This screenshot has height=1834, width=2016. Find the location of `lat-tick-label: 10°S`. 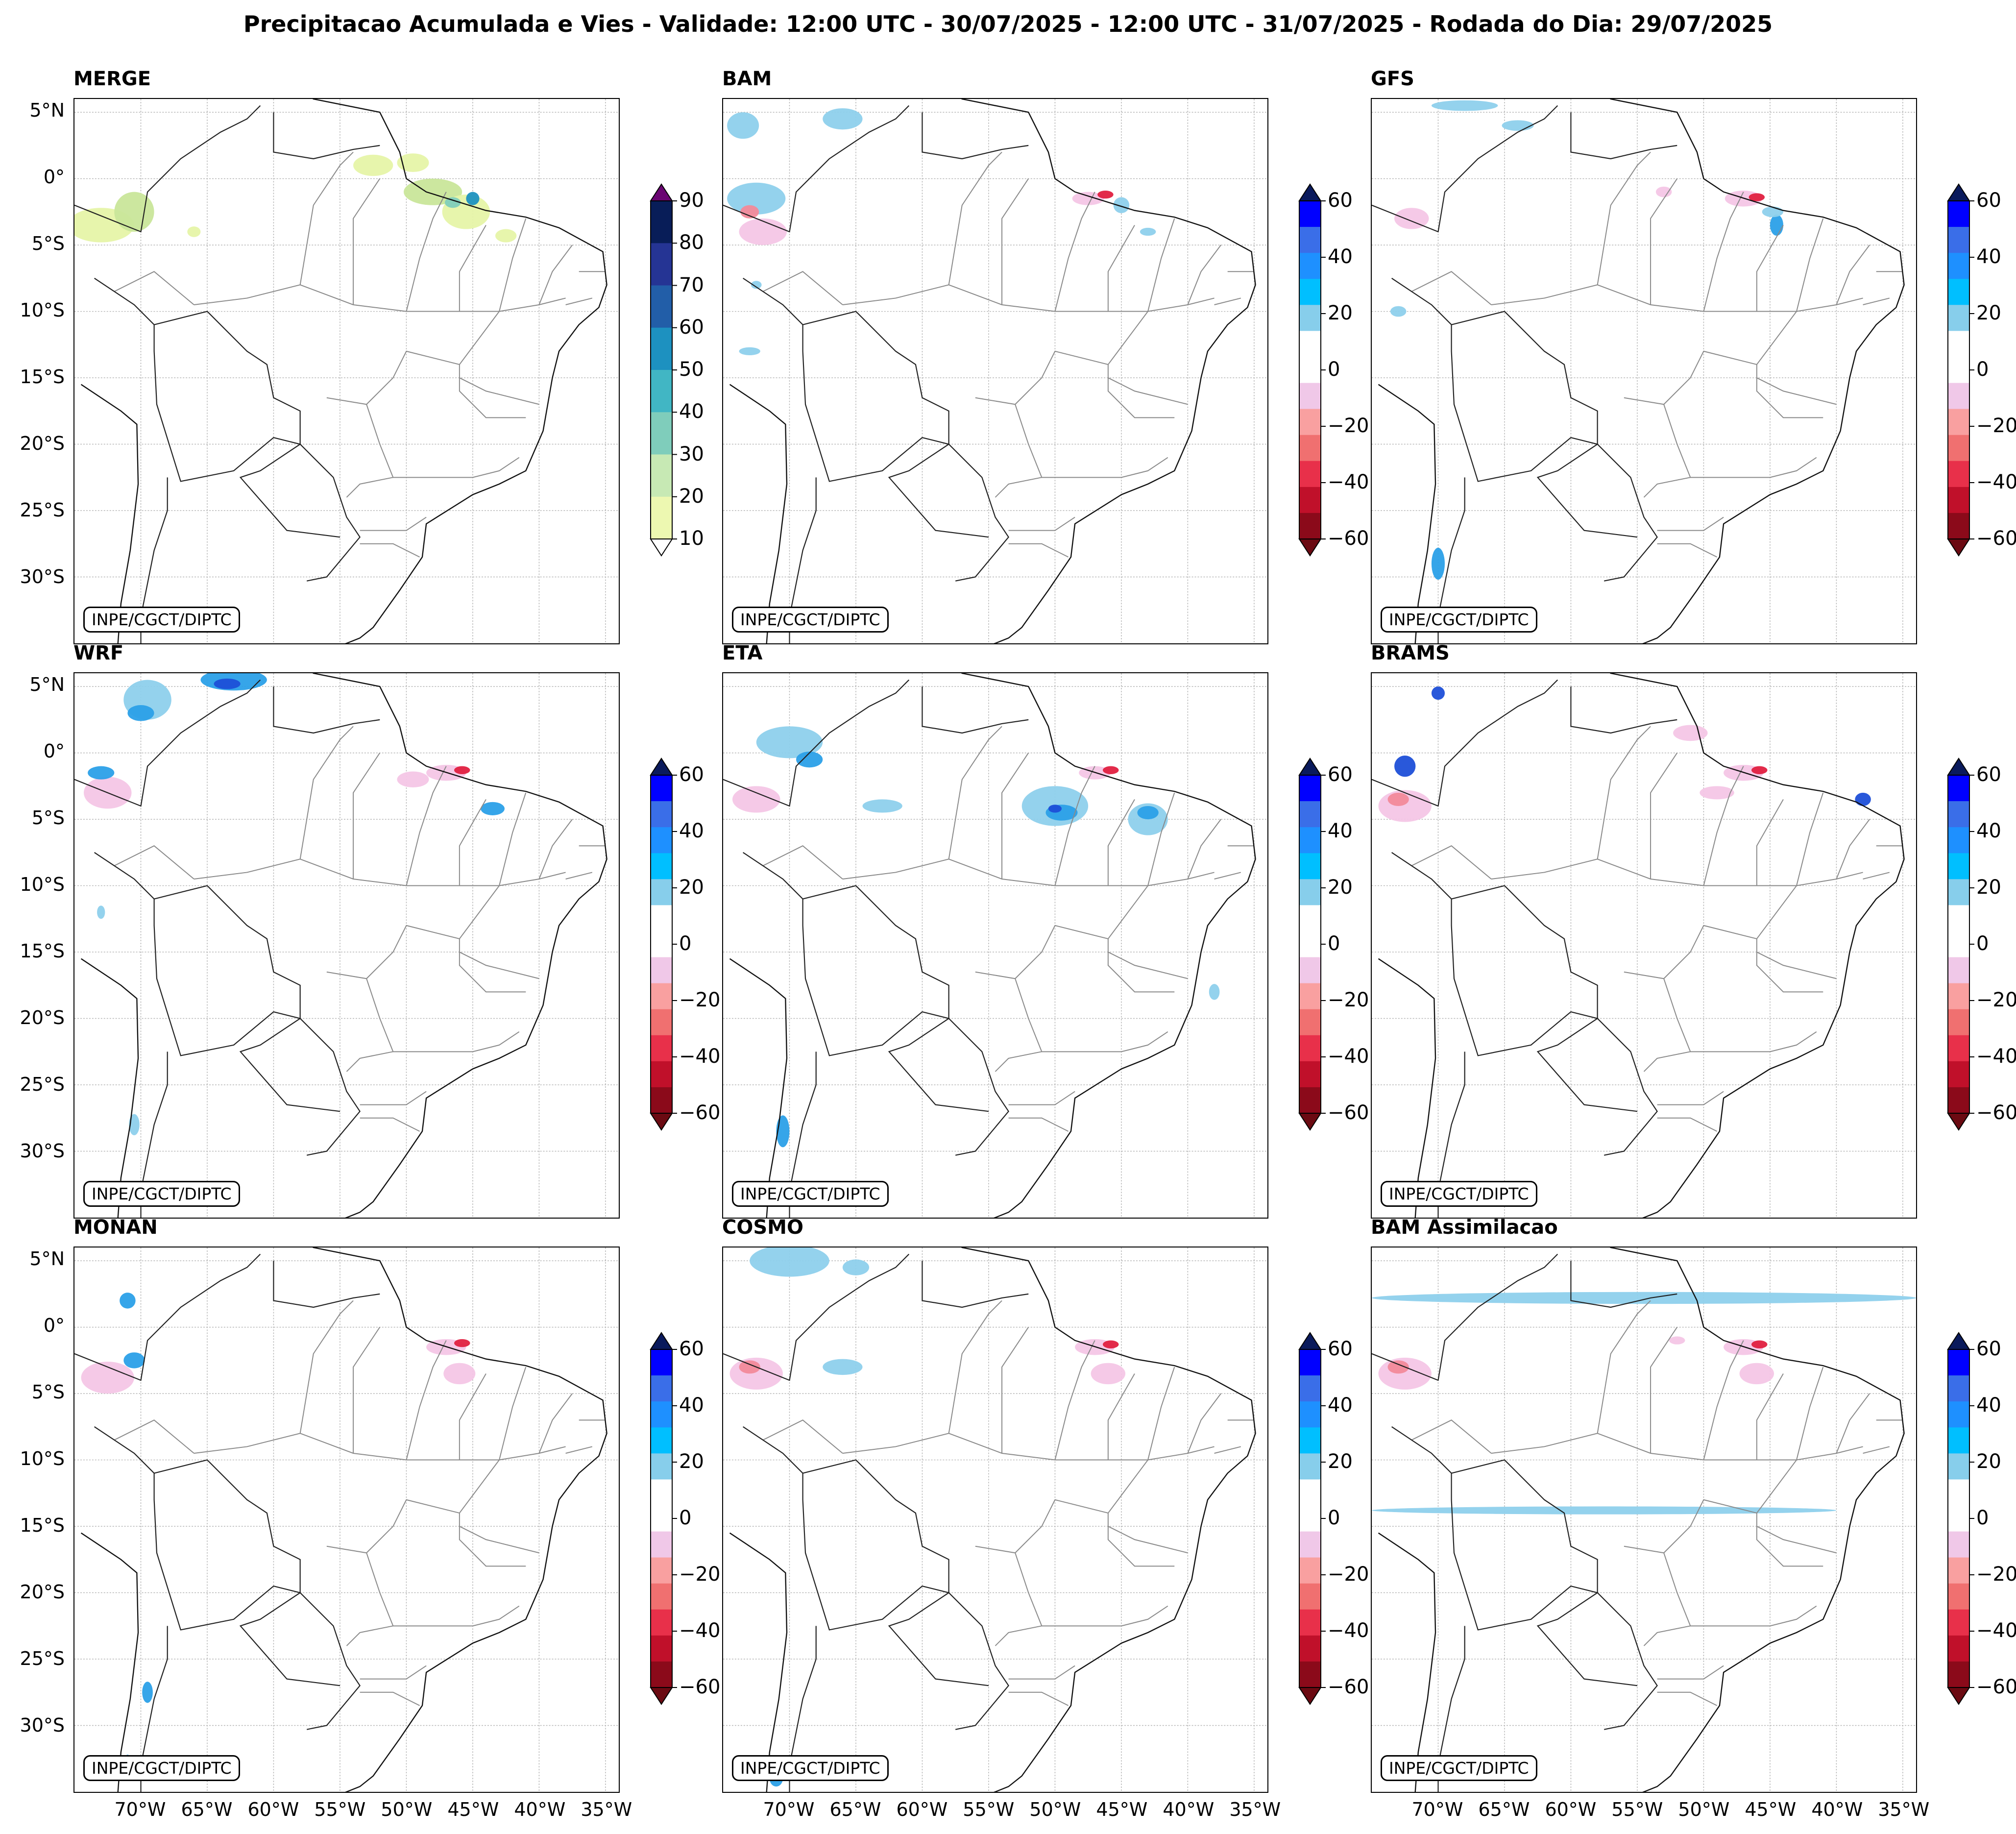

lat-tick-label: 10°S is located at coordinates (42, 885).